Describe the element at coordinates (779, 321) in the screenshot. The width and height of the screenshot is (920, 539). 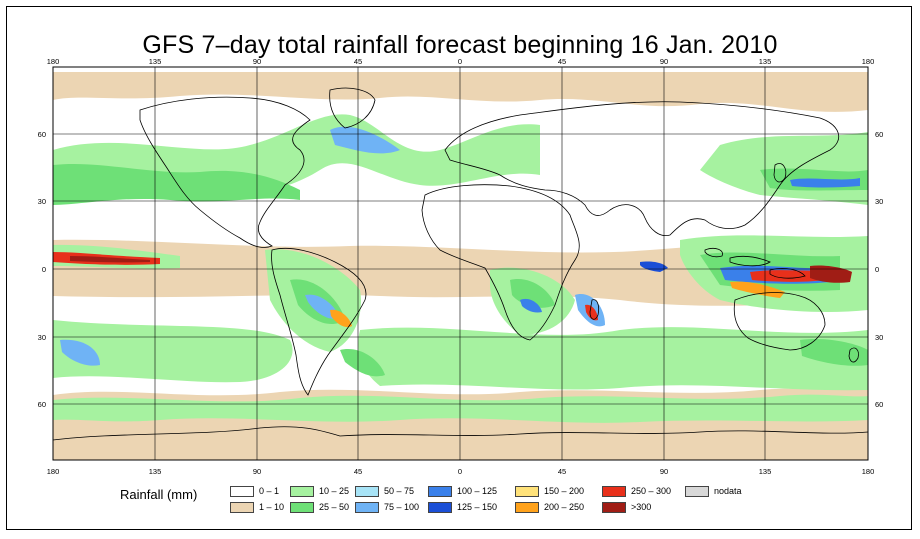
I see `australia` at that location.